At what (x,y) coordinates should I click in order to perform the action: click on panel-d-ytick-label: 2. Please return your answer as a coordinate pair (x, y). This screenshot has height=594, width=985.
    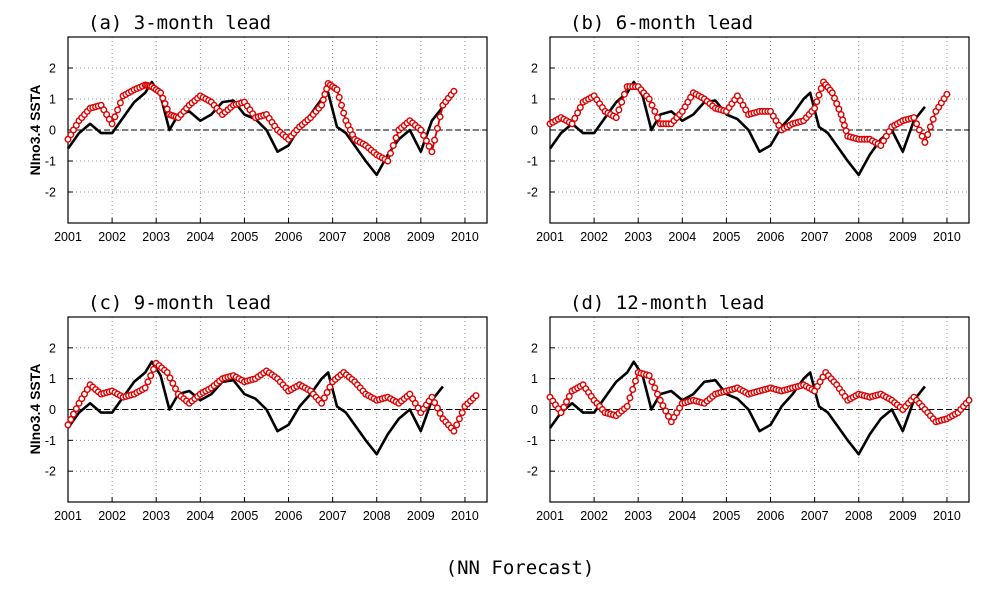
    Looking at the image, I should click on (534, 348).